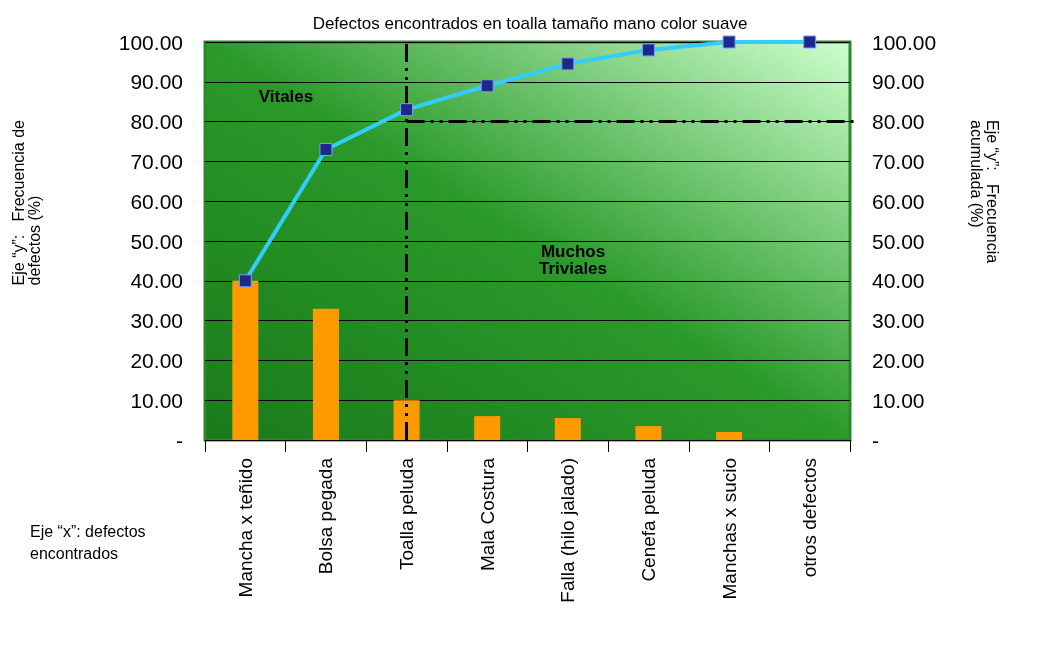 Image resolution: width=1060 pixels, height=667 pixels. I want to click on y2-tick-label: 50.00, so click(898, 241).